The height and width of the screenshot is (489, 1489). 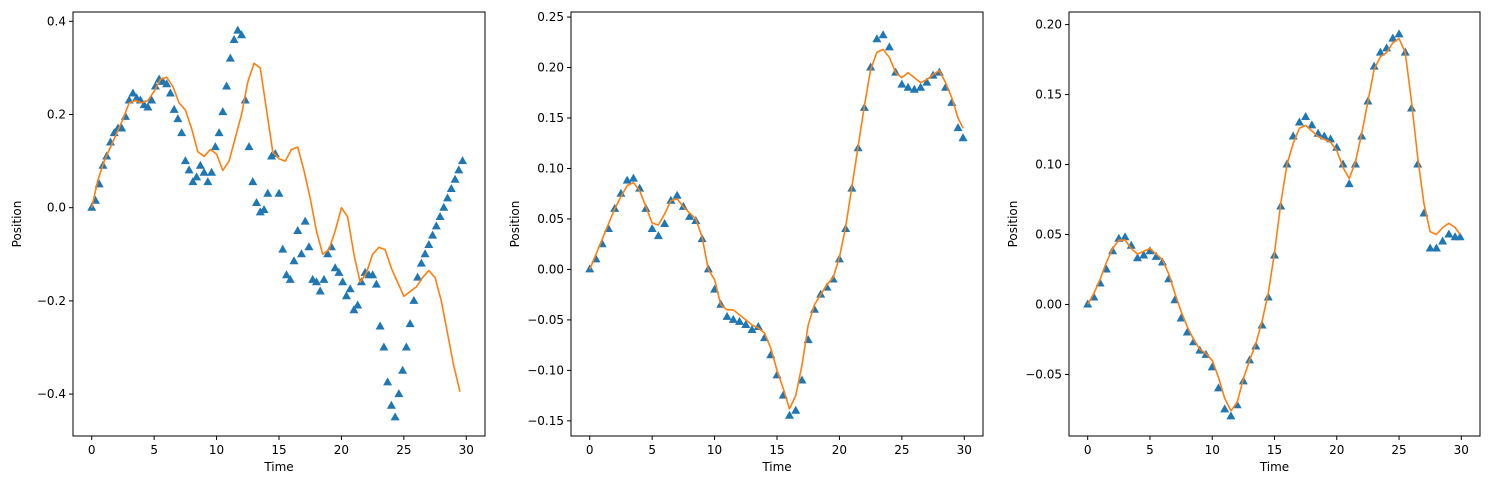 What do you see at coordinates (550, 168) in the screenshot?
I see `y-tick-label: 0.10` at bounding box center [550, 168].